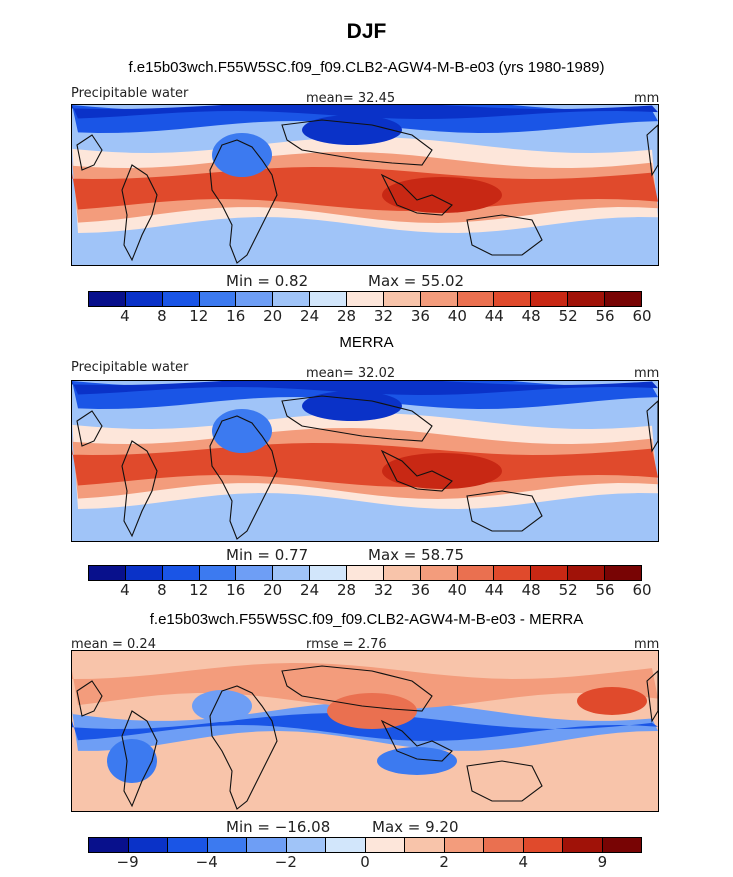 The width and height of the screenshot is (733, 877). I want to click on panel3-min-label: Min = −16.08, so click(278, 827).